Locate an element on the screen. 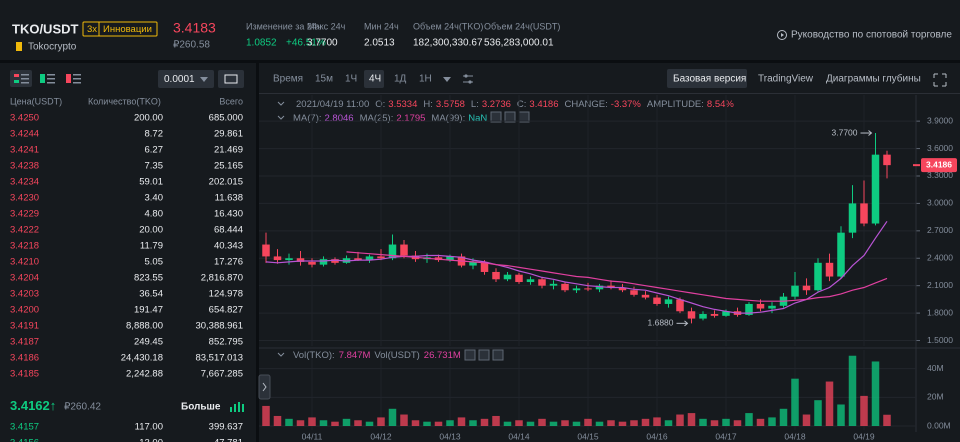  view-bids is located at coordinates (42, 78).